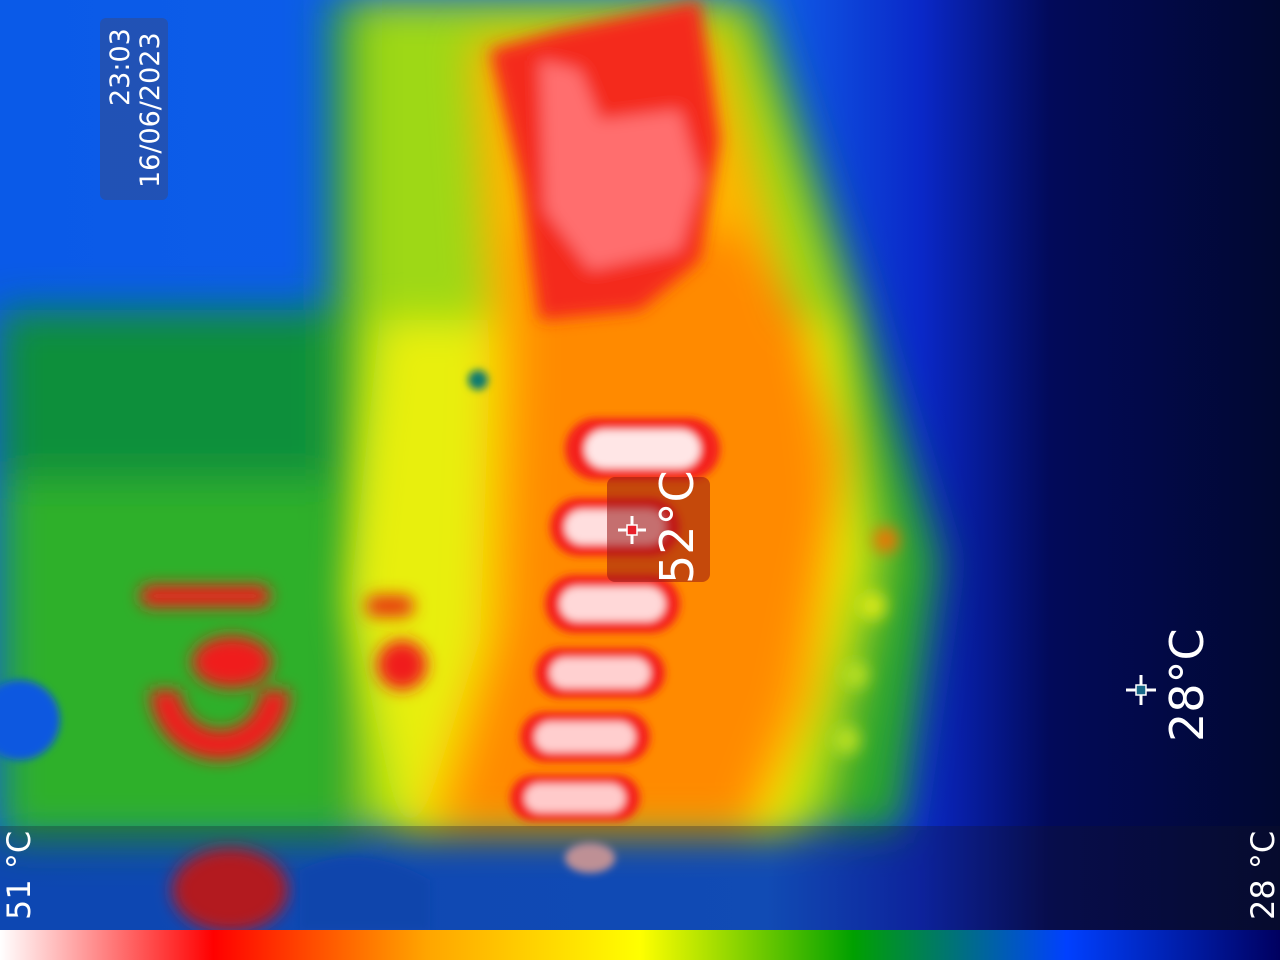 This screenshot has height=960, width=1280. I want to click on cold-spot-temperature: 28°C, so click(1187, 685).